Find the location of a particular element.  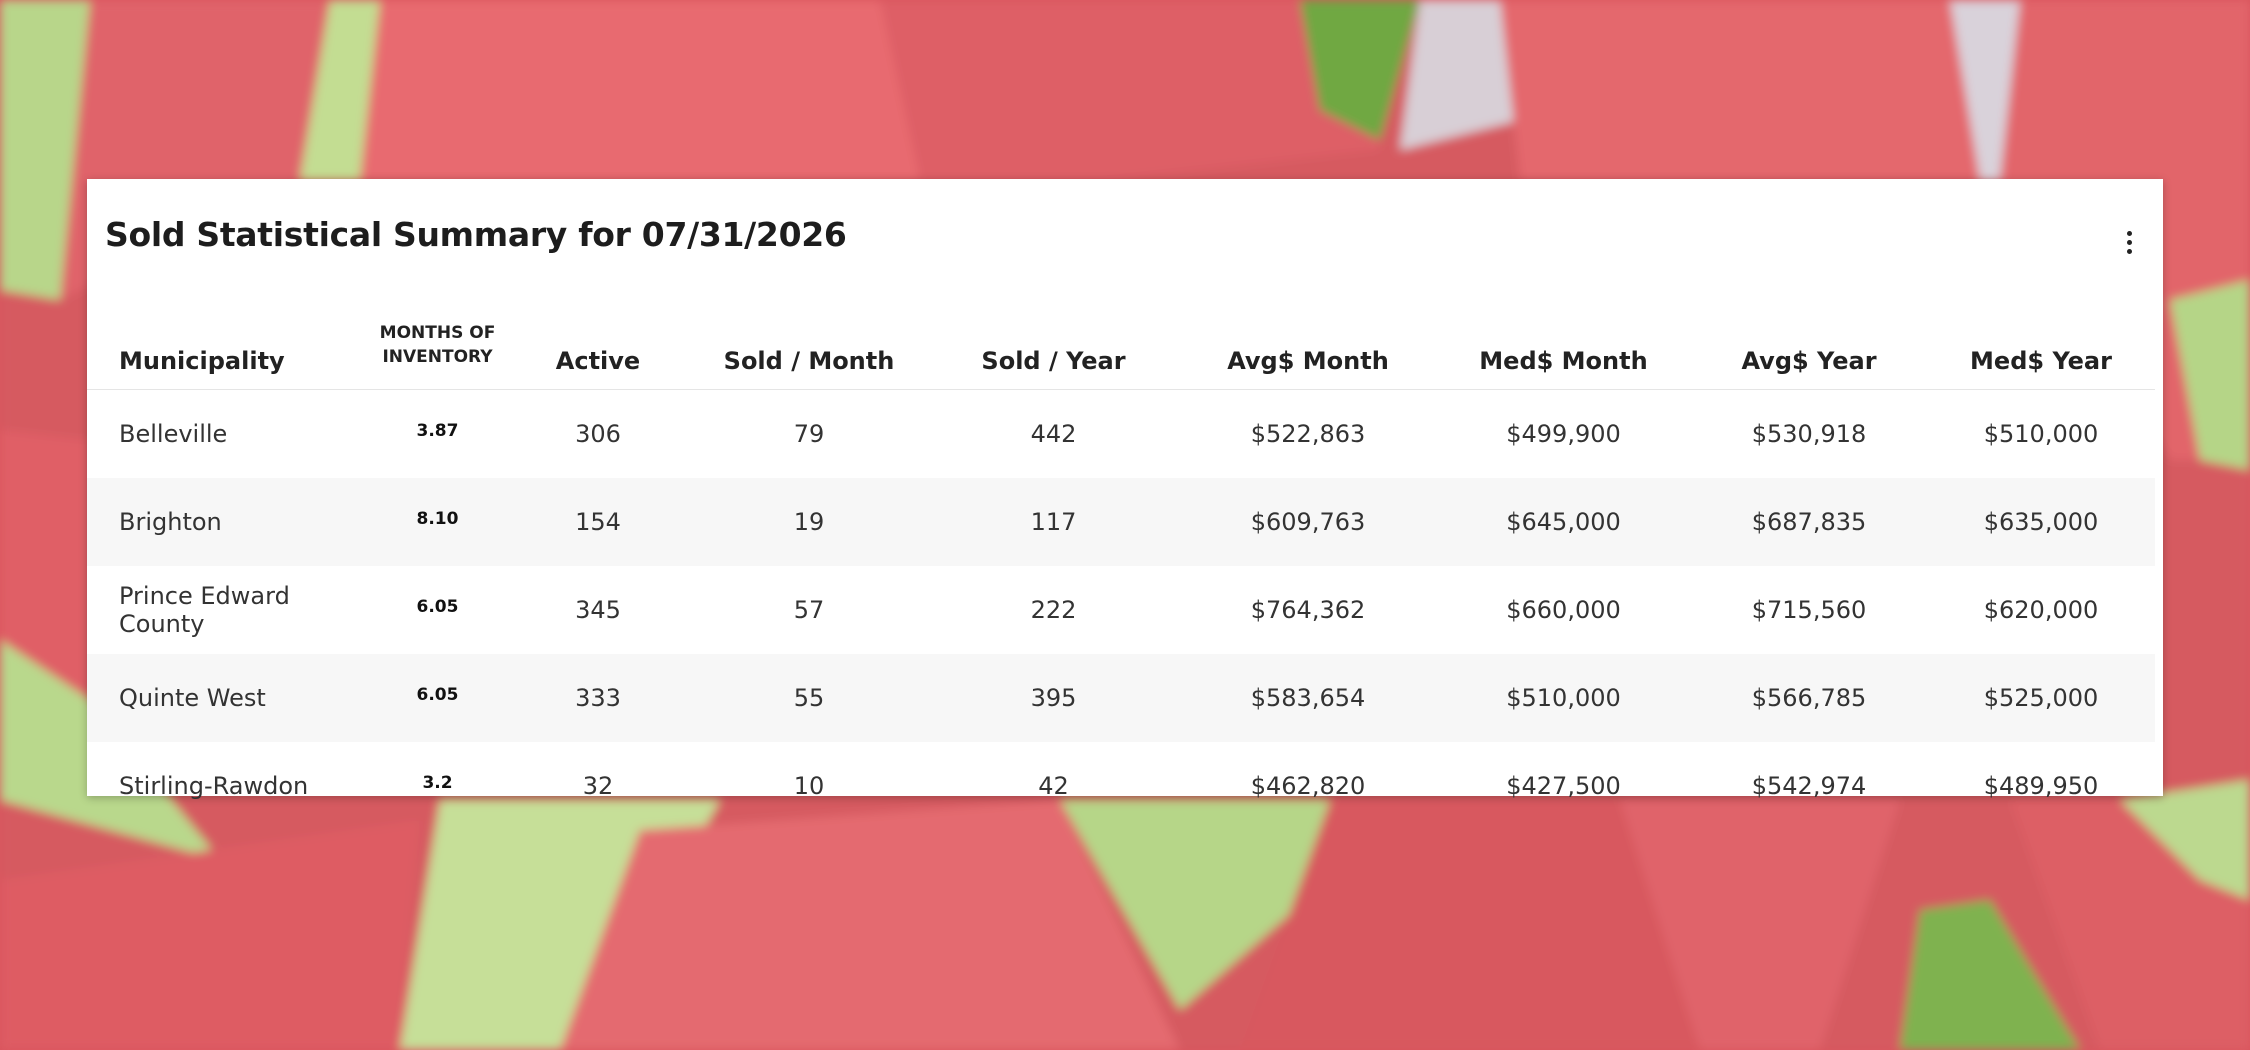

data-cell: $522,863 is located at coordinates (1308, 434).